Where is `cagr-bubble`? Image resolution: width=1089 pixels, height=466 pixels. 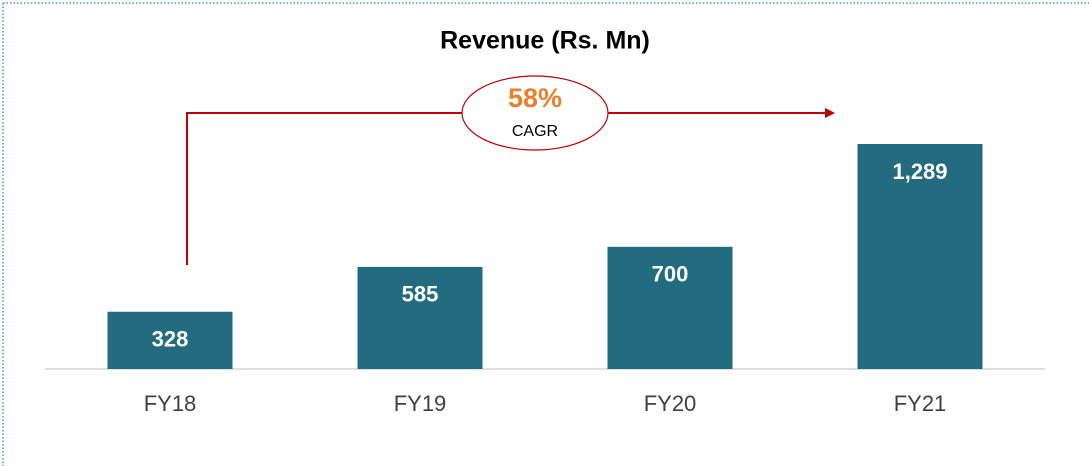
cagr-bubble is located at coordinates (535, 113).